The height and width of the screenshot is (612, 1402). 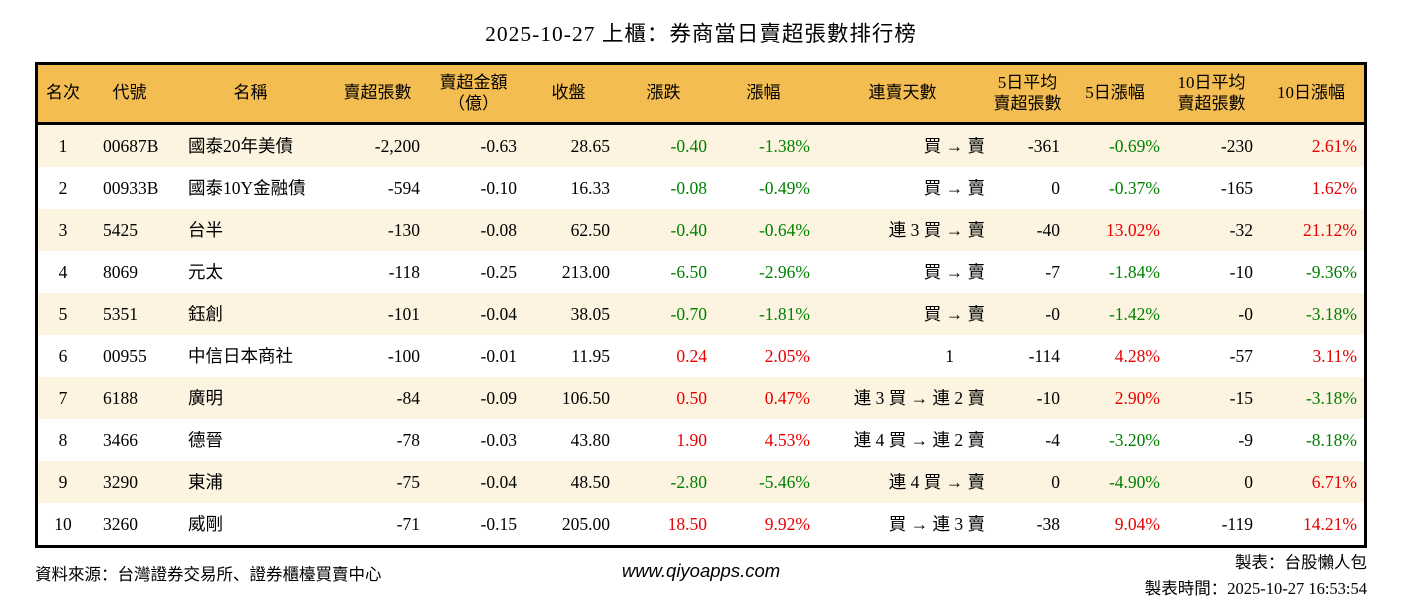 I want to click on cell-pct10: 3.11%, so click(x=1334, y=356).